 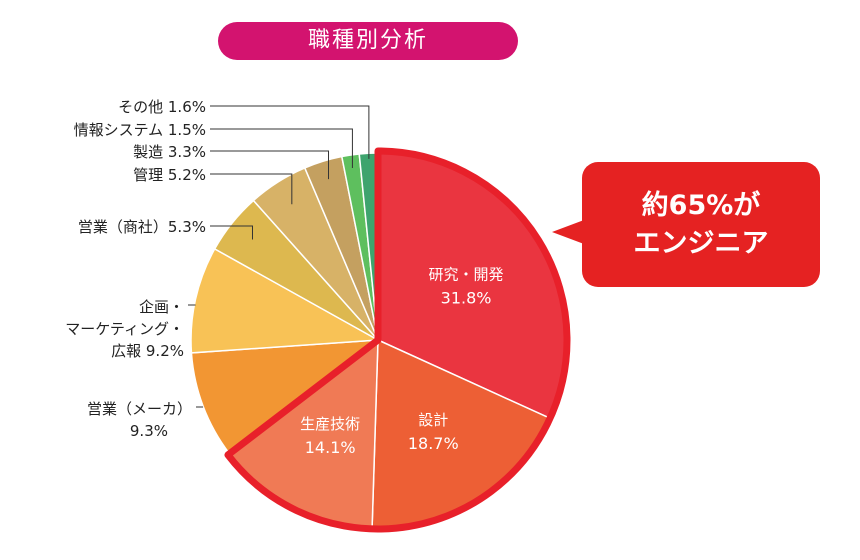 What do you see at coordinates (147, 351) in the screenshot?
I see `outside-label-企画-マーケティング-広報-2: 広報 9.2%` at bounding box center [147, 351].